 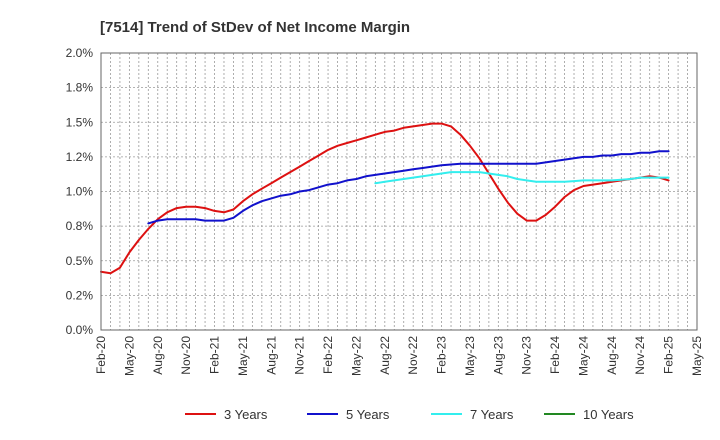 What do you see at coordinates (80, 226) in the screenshot?
I see `y-tick-label: 0.8%` at bounding box center [80, 226].